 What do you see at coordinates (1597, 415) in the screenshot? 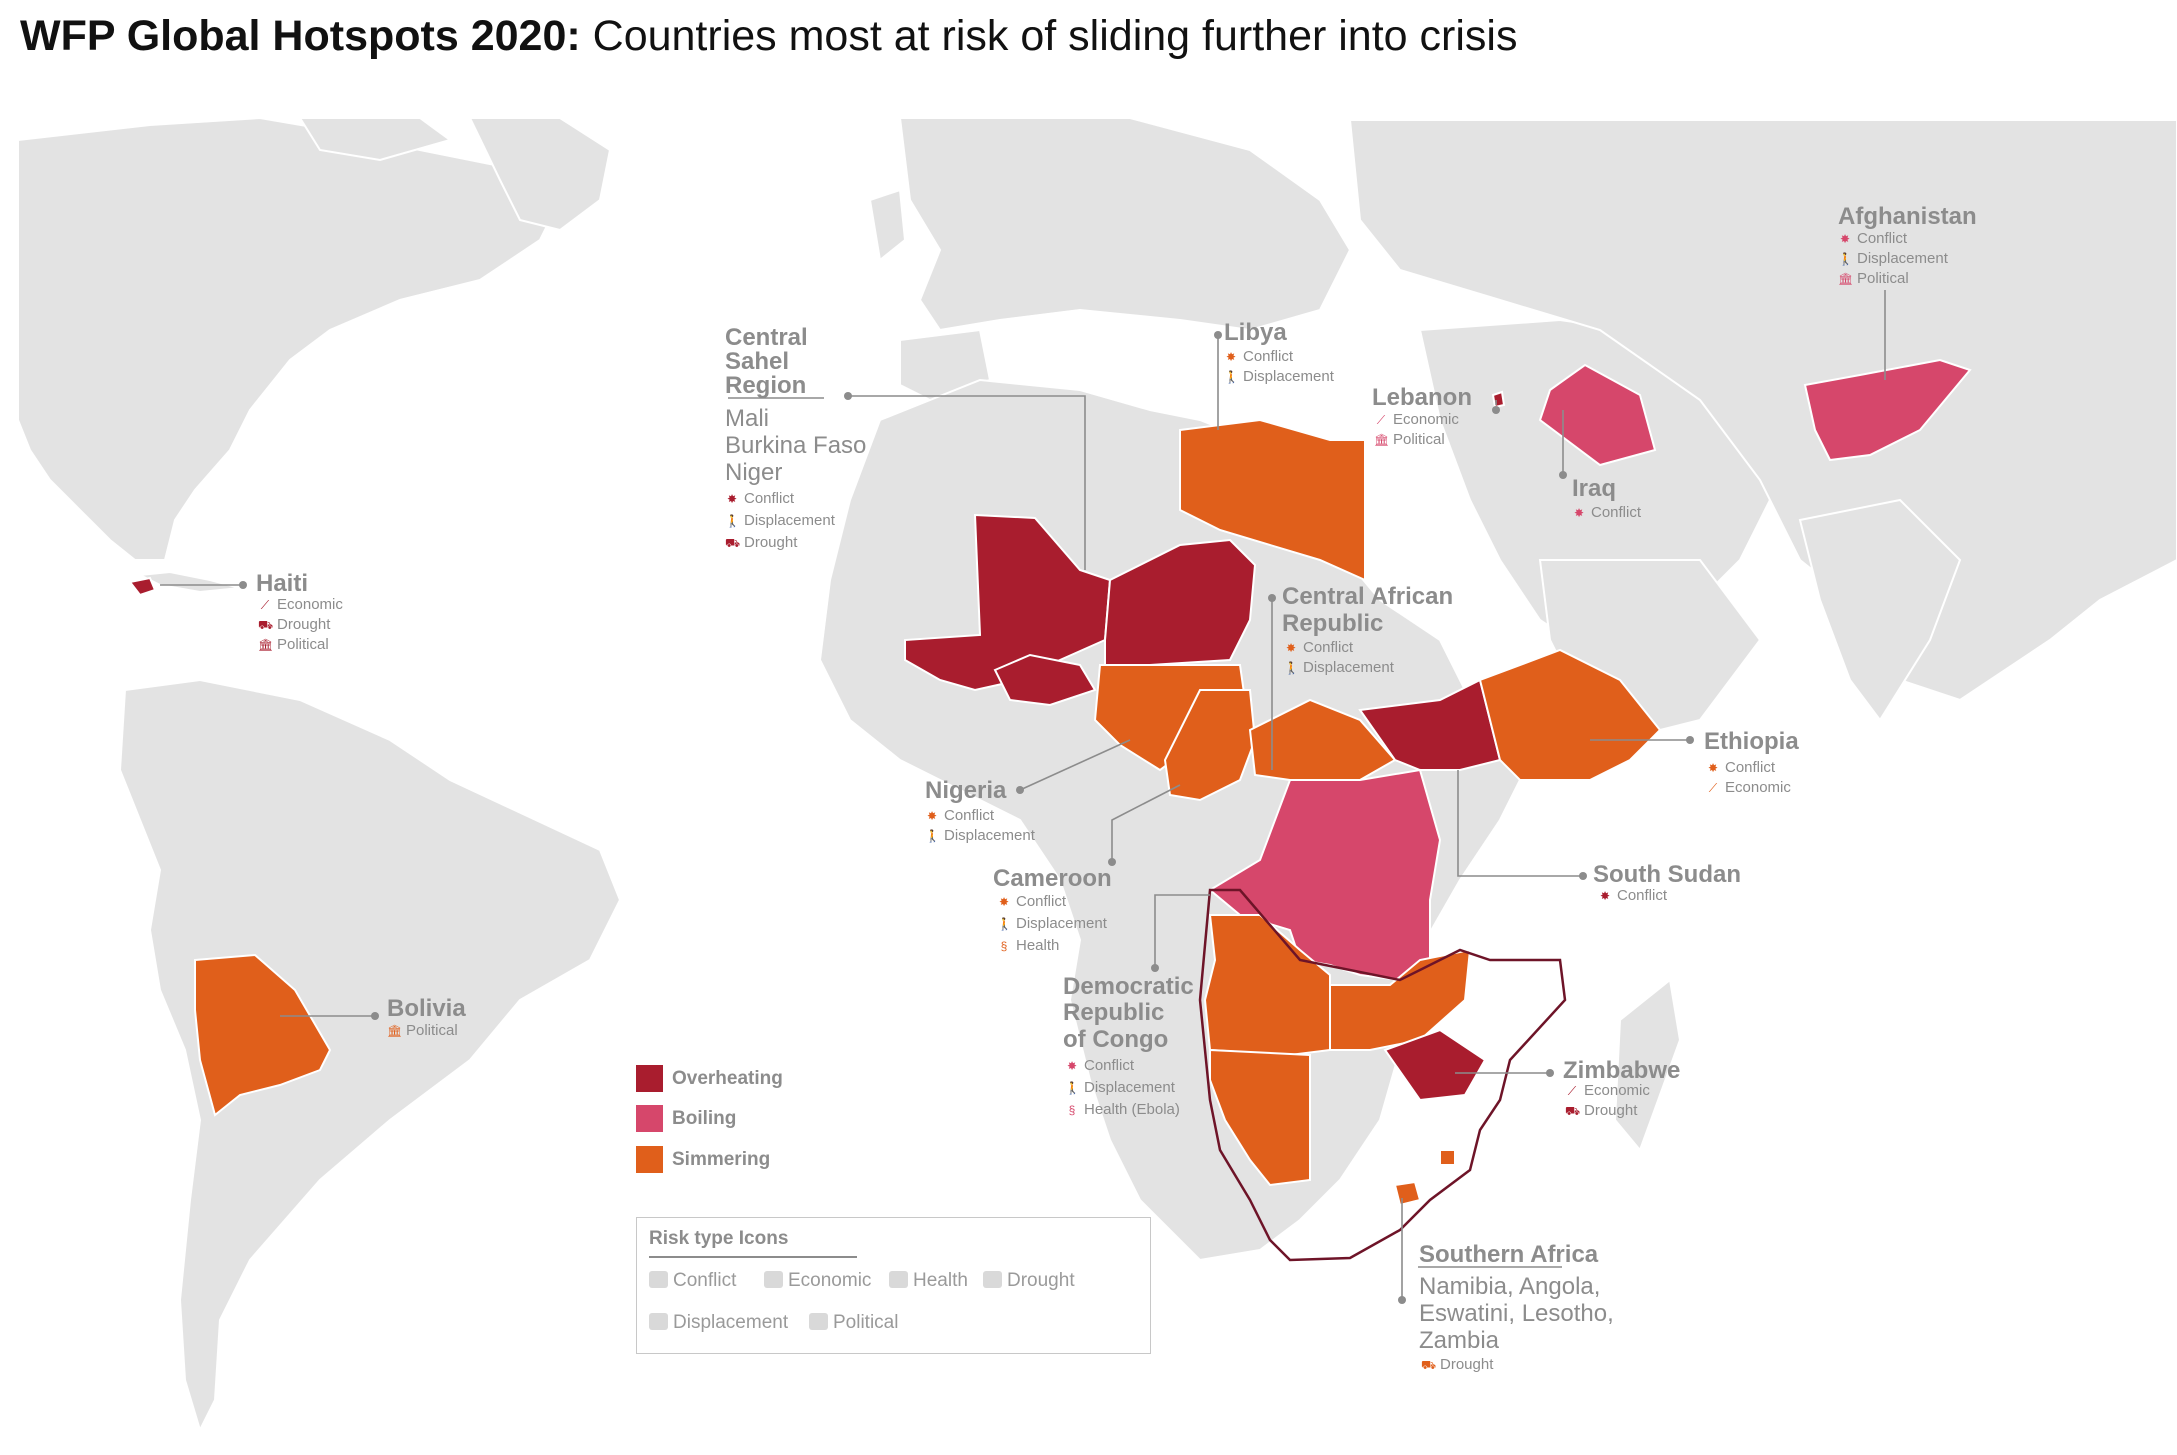
I see `iraq-shape` at bounding box center [1597, 415].